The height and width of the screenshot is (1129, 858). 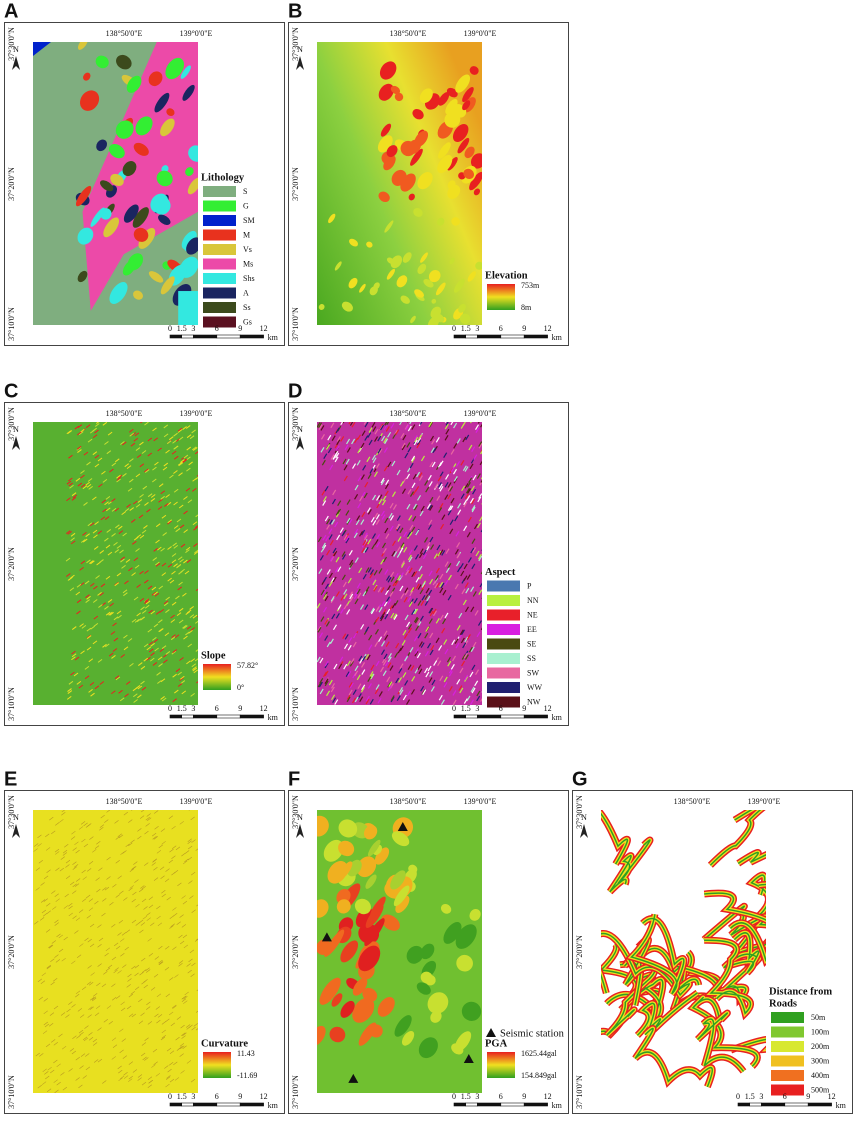 What do you see at coordinates (224, 1043) in the screenshot?
I see `legend-title: Curvature` at bounding box center [224, 1043].